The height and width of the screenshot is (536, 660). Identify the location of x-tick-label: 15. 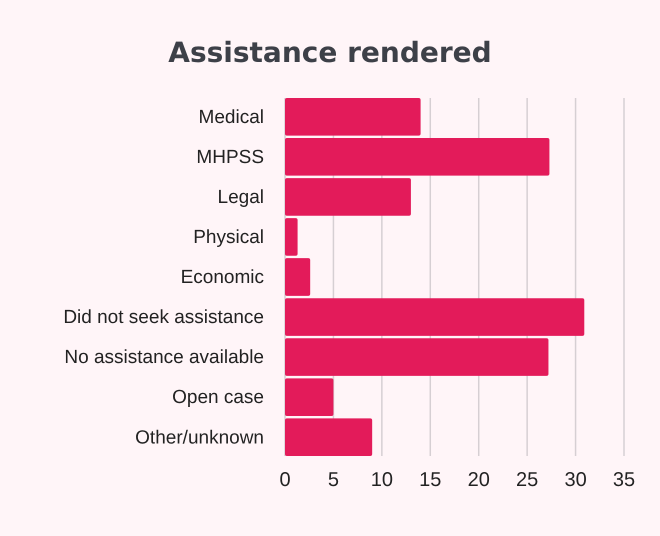
(430, 480).